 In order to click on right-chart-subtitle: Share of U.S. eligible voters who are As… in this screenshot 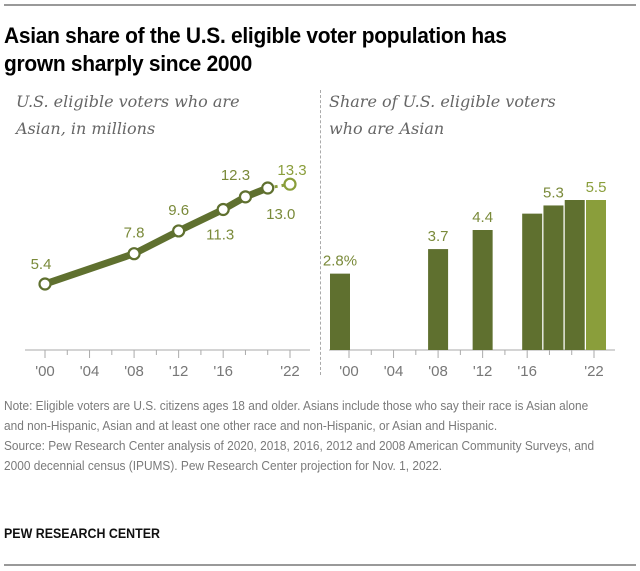, I will do `click(442, 115)`.